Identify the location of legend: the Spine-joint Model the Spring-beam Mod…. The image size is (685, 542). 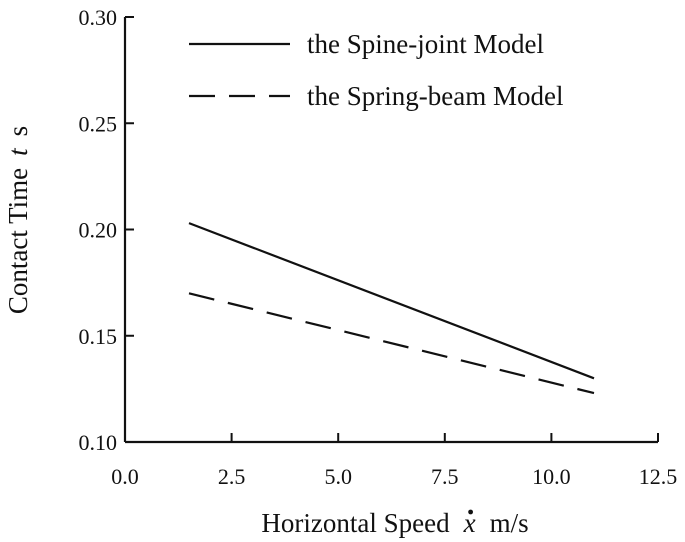
(376, 70).